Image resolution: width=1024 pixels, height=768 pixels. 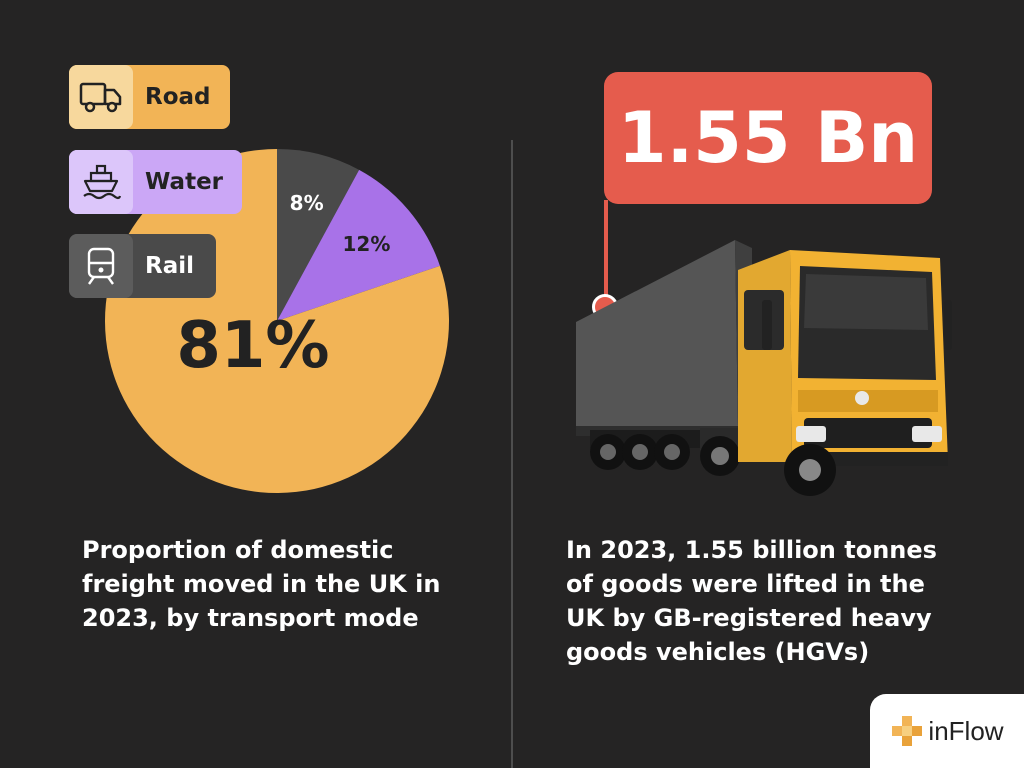 I want to click on legend-label-rail: Rail, so click(x=169, y=266).